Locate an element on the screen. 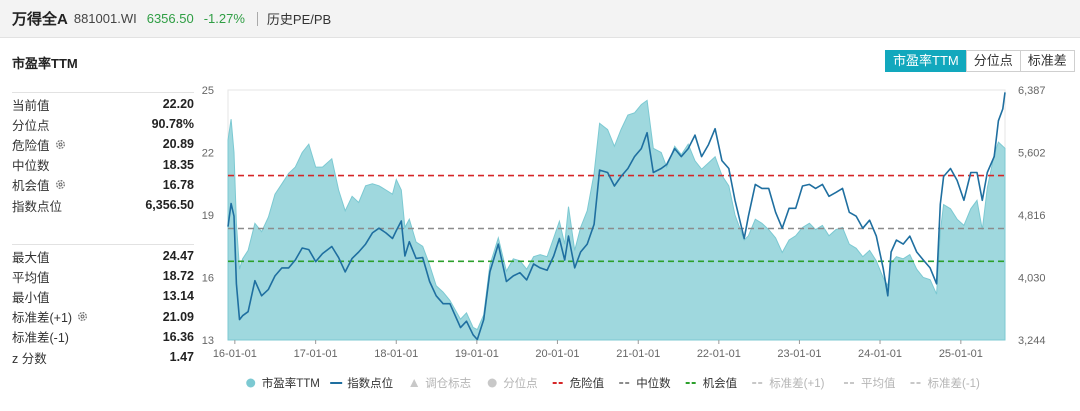  y-right-tick-label: 6,387 is located at coordinates (1032, 91).